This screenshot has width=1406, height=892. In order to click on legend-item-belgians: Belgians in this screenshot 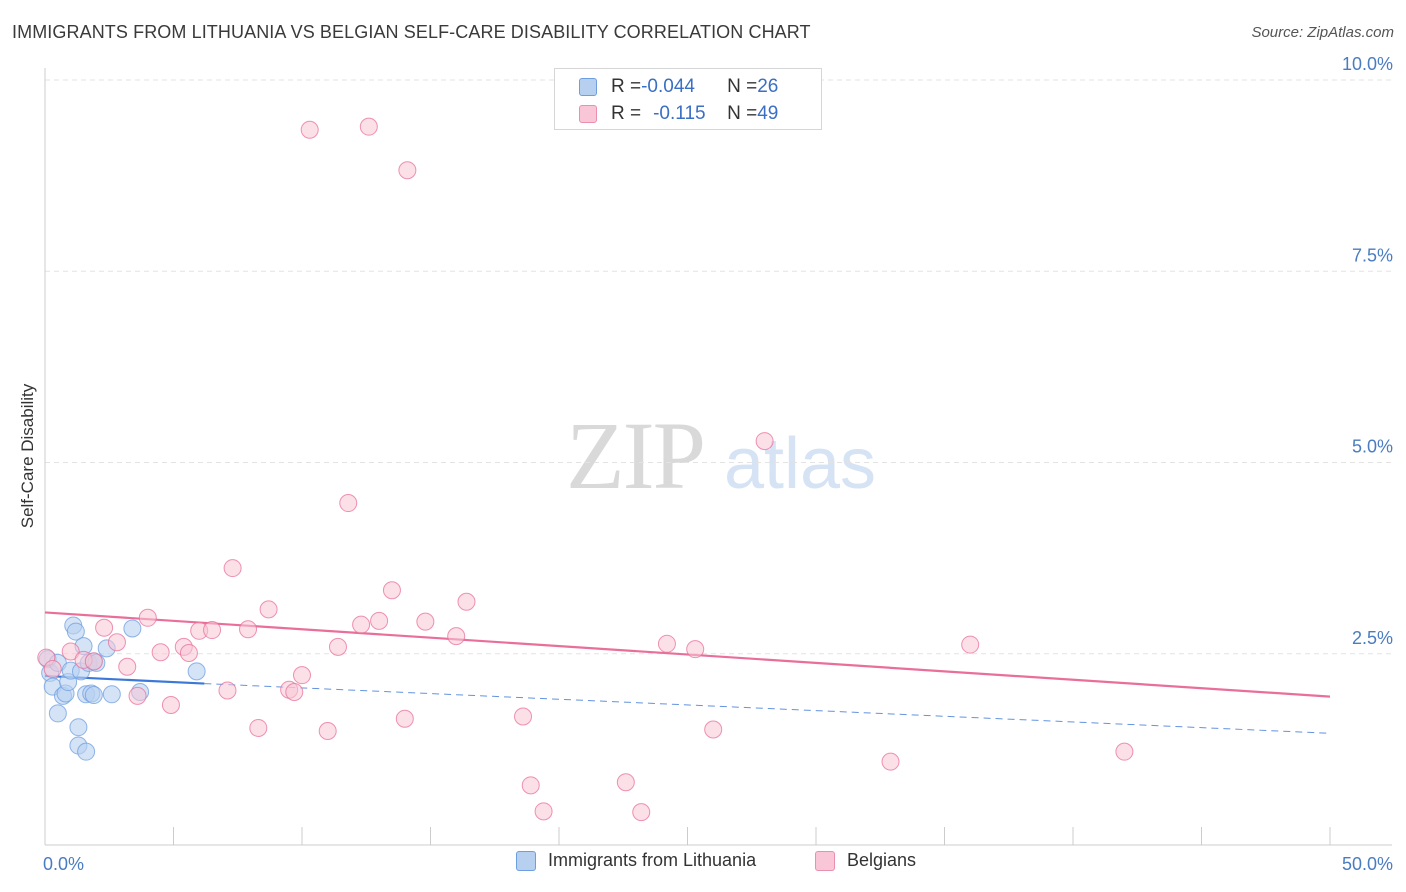, I will do `click(865, 860)`.